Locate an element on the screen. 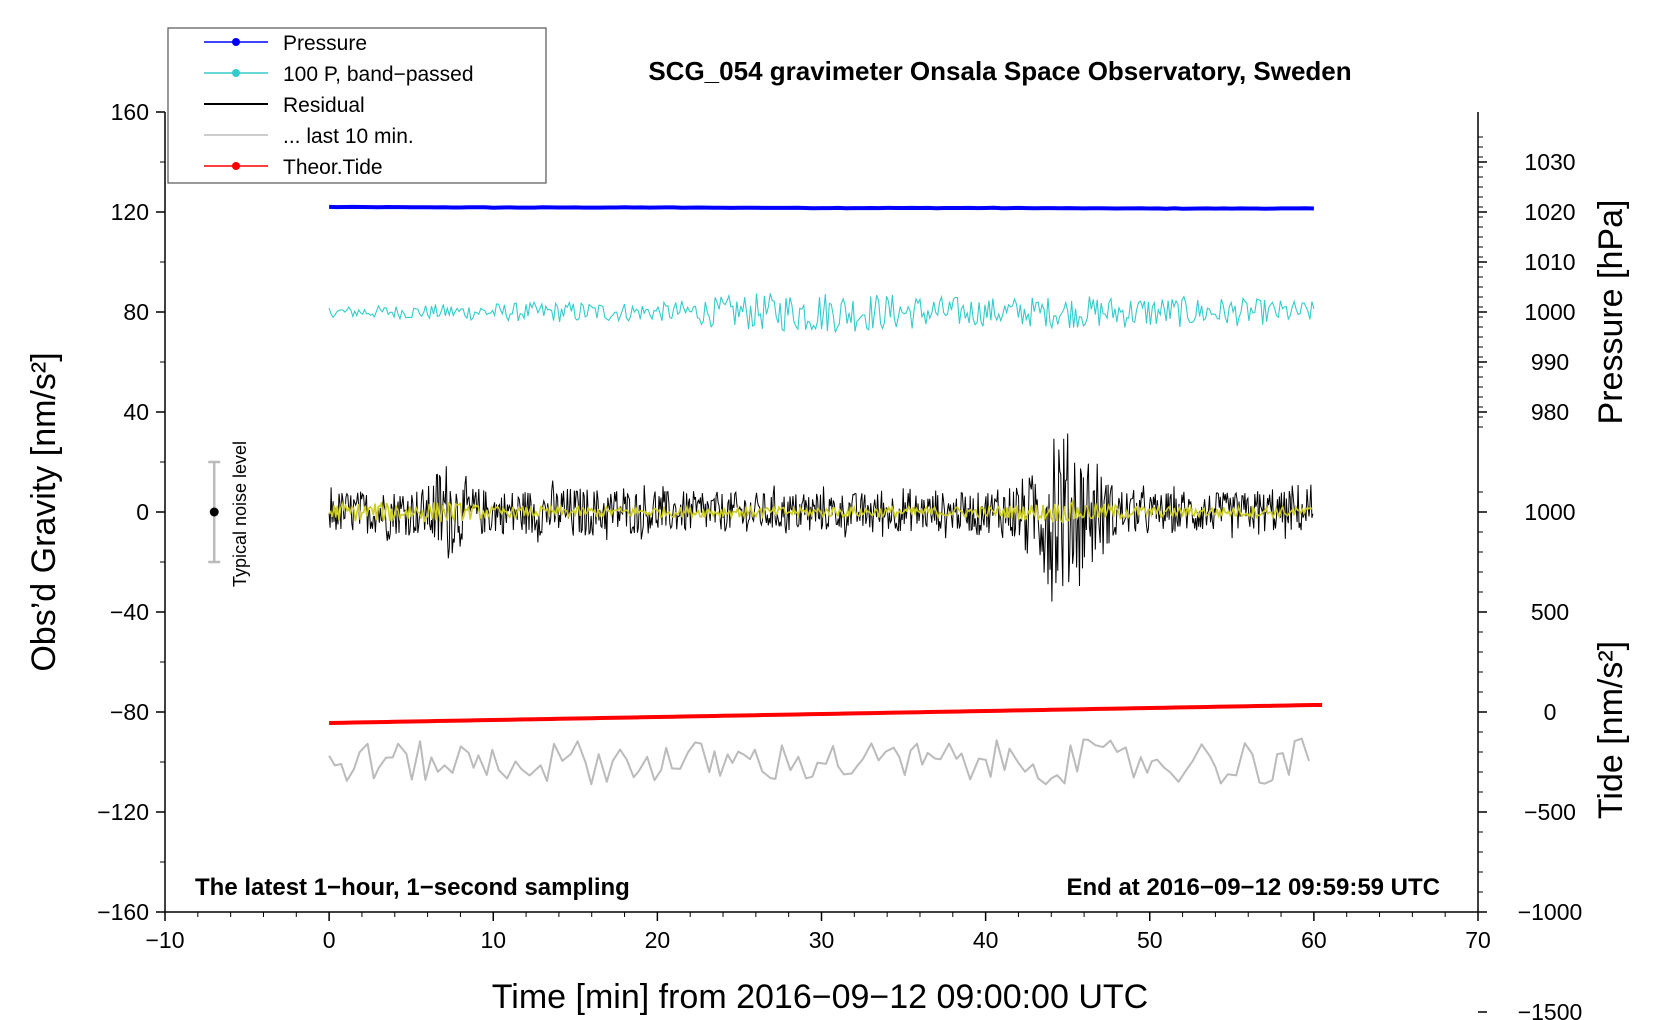 Image resolution: width=1660 pixels, height=1020 pixels. y-tick-label: 0 is located at coordinates (142, 512).